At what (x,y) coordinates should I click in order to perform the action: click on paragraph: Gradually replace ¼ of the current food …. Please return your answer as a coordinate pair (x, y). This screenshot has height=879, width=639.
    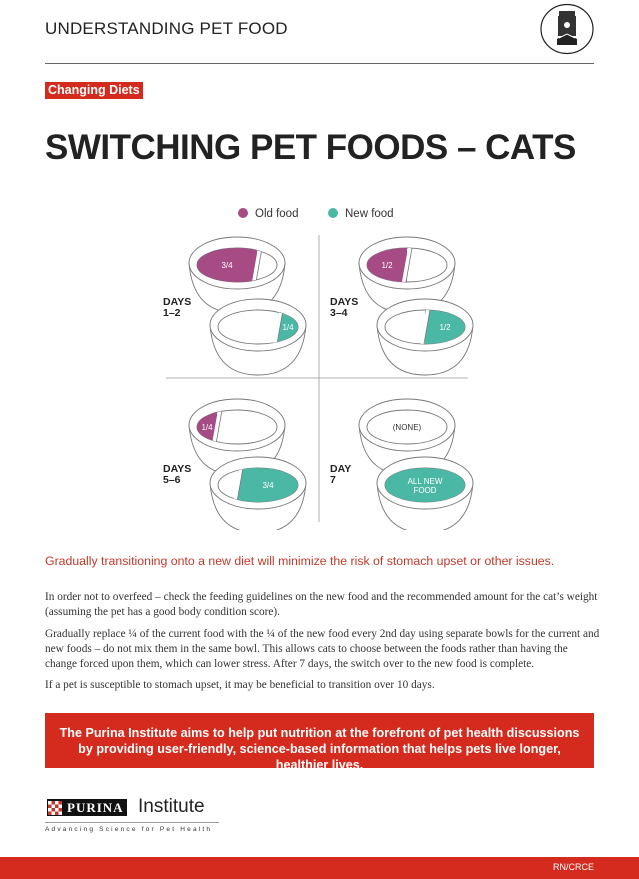
    Looking at the image, I should click on (322, 649).